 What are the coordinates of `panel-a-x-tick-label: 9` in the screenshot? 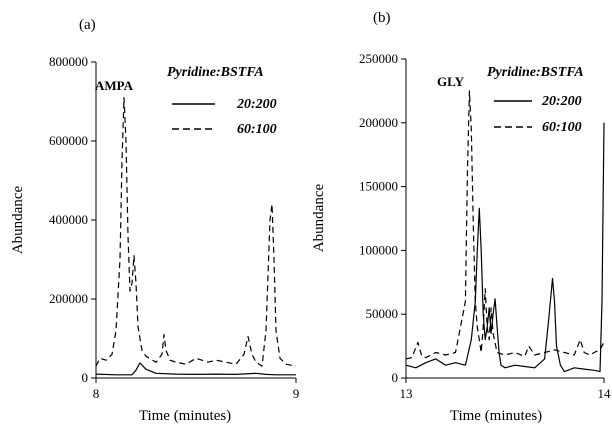 It's located at (296, 393).